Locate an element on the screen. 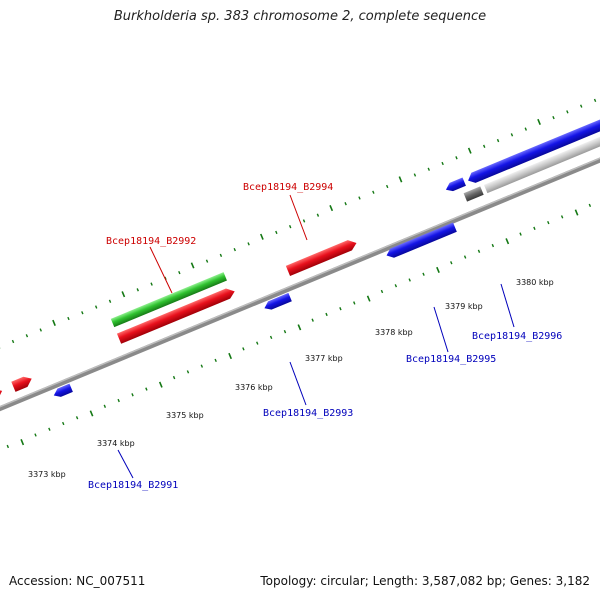 The height and width of the screenshot is (600, 600). scale-label: 3379 kbp is located at coordinates (464, 306).